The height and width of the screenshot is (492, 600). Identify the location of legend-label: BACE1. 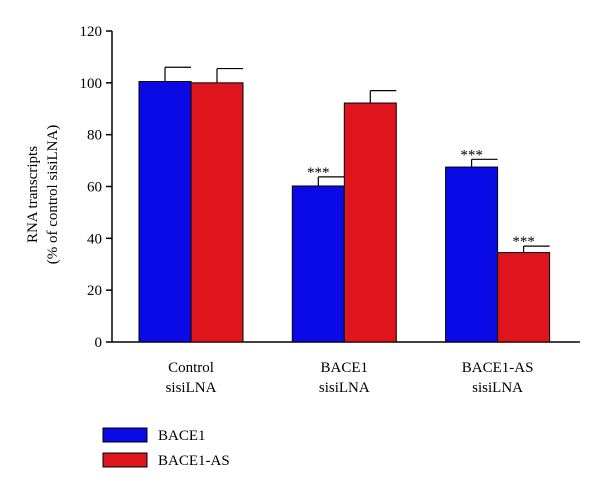
(182, 436).